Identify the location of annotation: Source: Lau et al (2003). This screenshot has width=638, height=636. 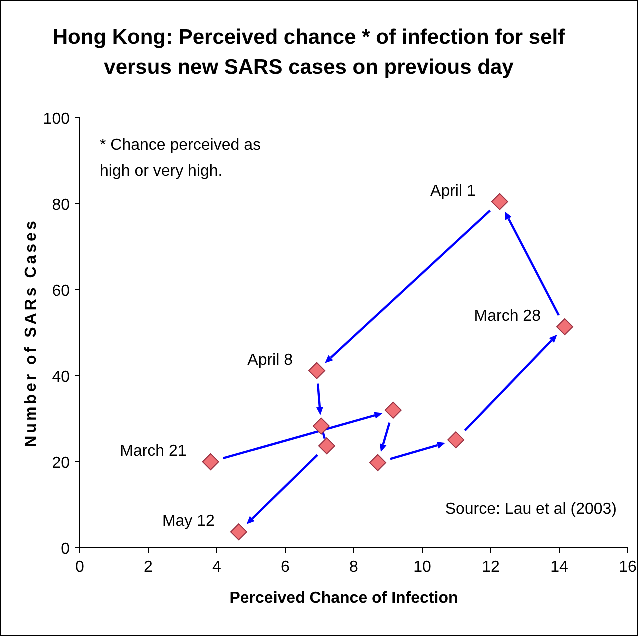
(531, 509).